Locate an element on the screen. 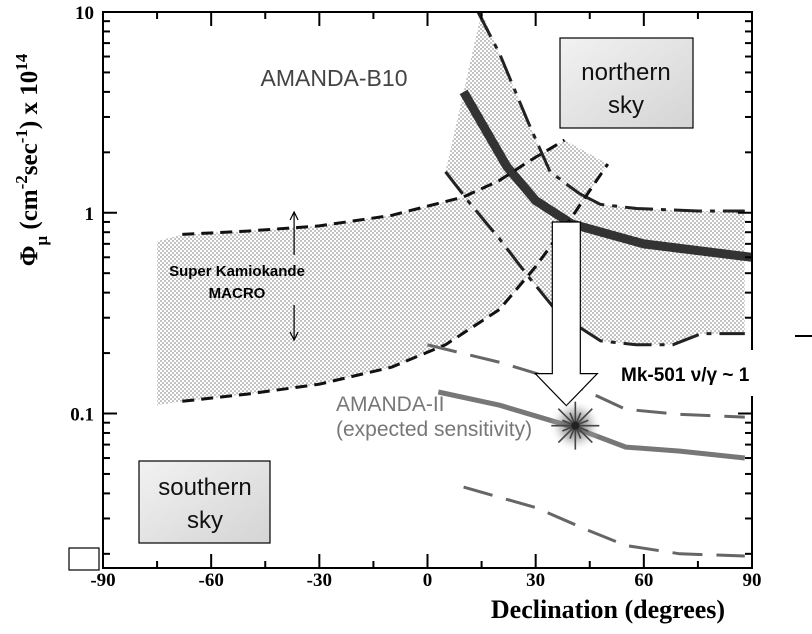  annotation-mk501: Mk-501 ν/γ ~ 1 is located at coordinates (685, 375).